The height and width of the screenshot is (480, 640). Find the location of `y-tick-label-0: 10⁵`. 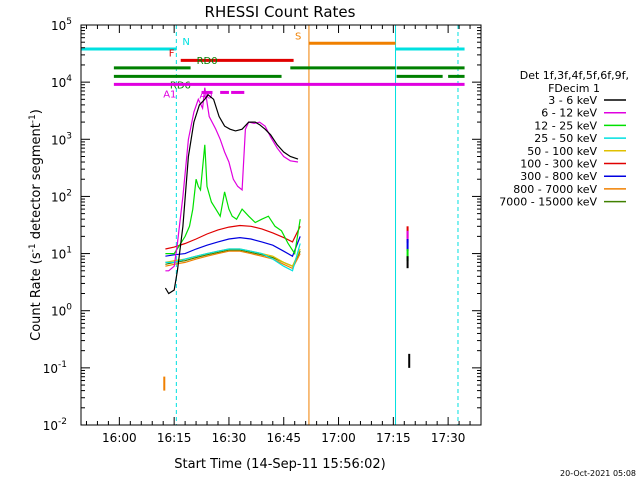

y-tick-label-0: 10⁵ is located at coordinates (61, 25).